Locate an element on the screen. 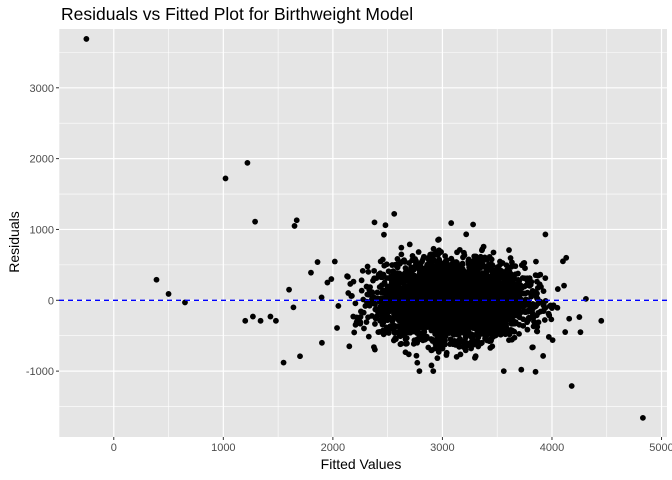 The width and height of the screenshot is (672, 480). y-tick-label: 0 is located at coordinates (51, 301).